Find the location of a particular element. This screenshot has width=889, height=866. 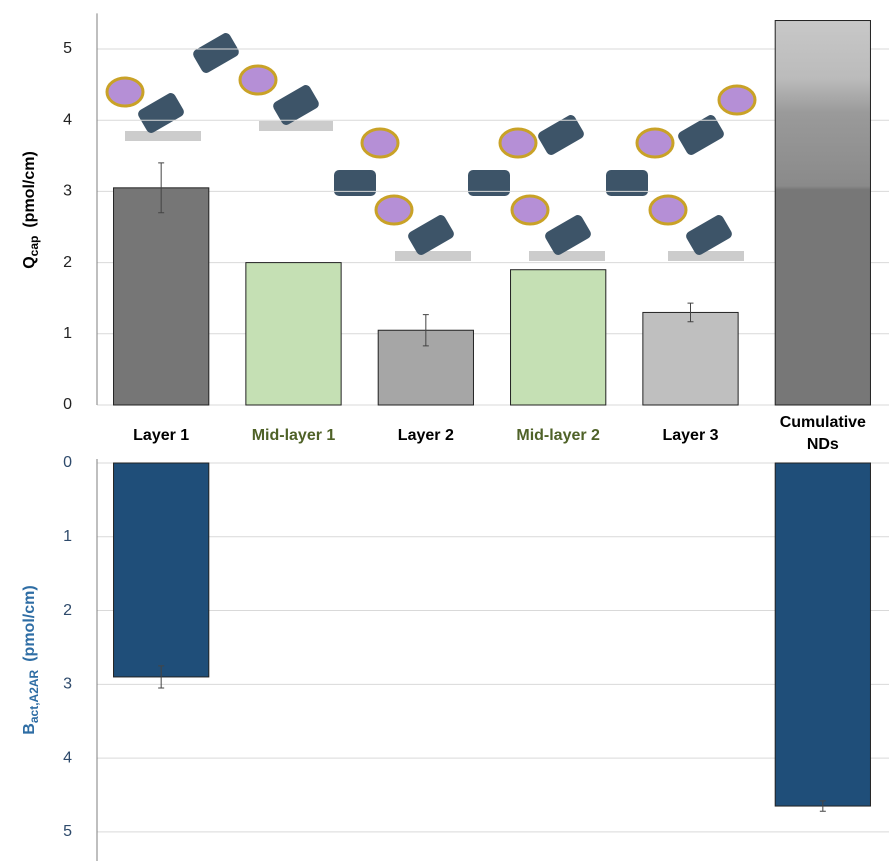

y-label-main: B is located at coordinates (29, 729).